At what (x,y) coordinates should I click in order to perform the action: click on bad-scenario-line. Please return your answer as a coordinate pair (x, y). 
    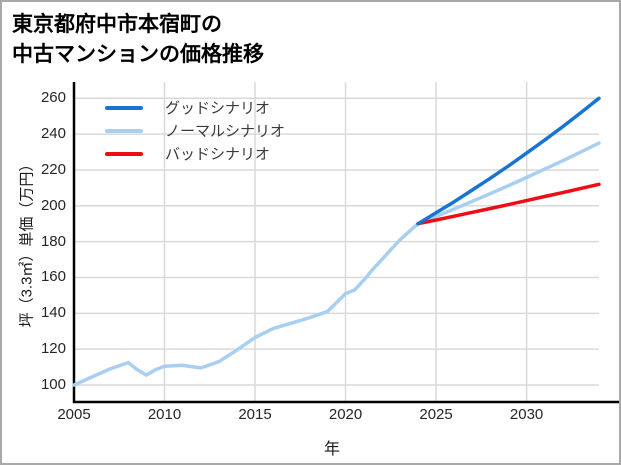
    Looking at the image, I should click on (508, 204).